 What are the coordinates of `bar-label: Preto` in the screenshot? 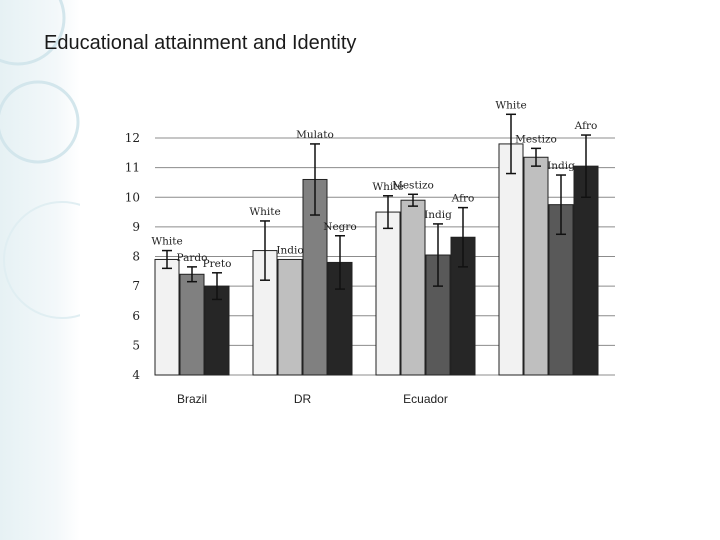 It's located at (217, 264).